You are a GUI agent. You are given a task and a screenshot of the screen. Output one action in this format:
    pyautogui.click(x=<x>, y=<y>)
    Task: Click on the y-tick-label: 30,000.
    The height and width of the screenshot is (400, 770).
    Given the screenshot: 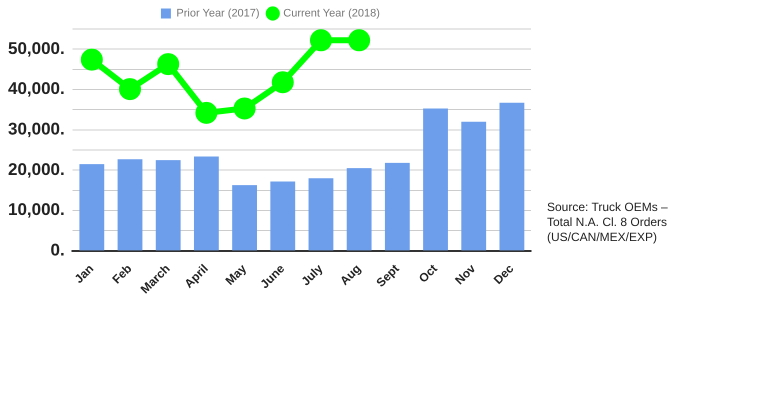 What is the action you would take?
    pyautogui.click(x=36, y=129)
    